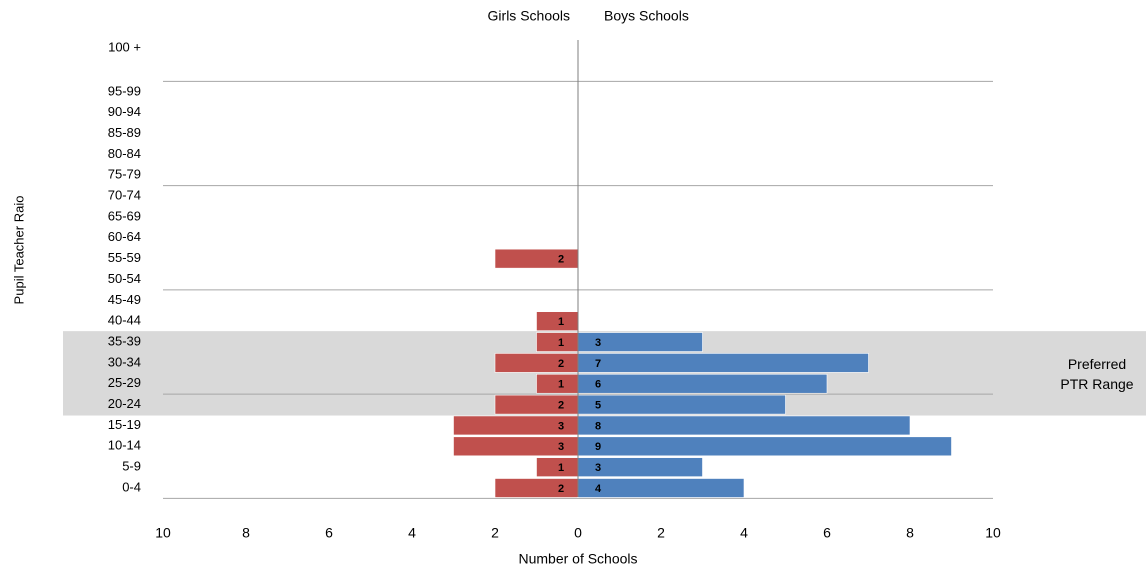  Describe the element at coordinates (598, 364) in the screenshot. I see `boys-data-label: 7` at that location.